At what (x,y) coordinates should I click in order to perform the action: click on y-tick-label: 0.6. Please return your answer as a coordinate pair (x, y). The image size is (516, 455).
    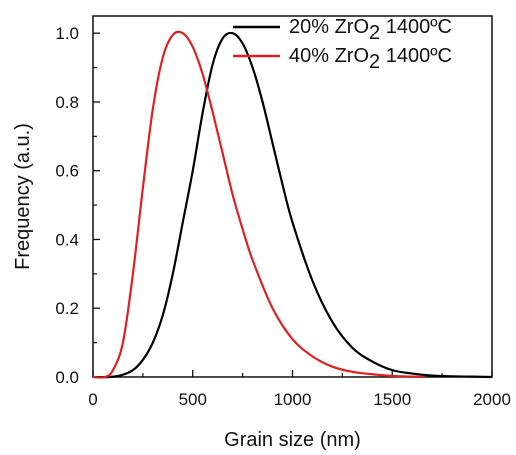
    Looking at the image, I should click on (67, 171).